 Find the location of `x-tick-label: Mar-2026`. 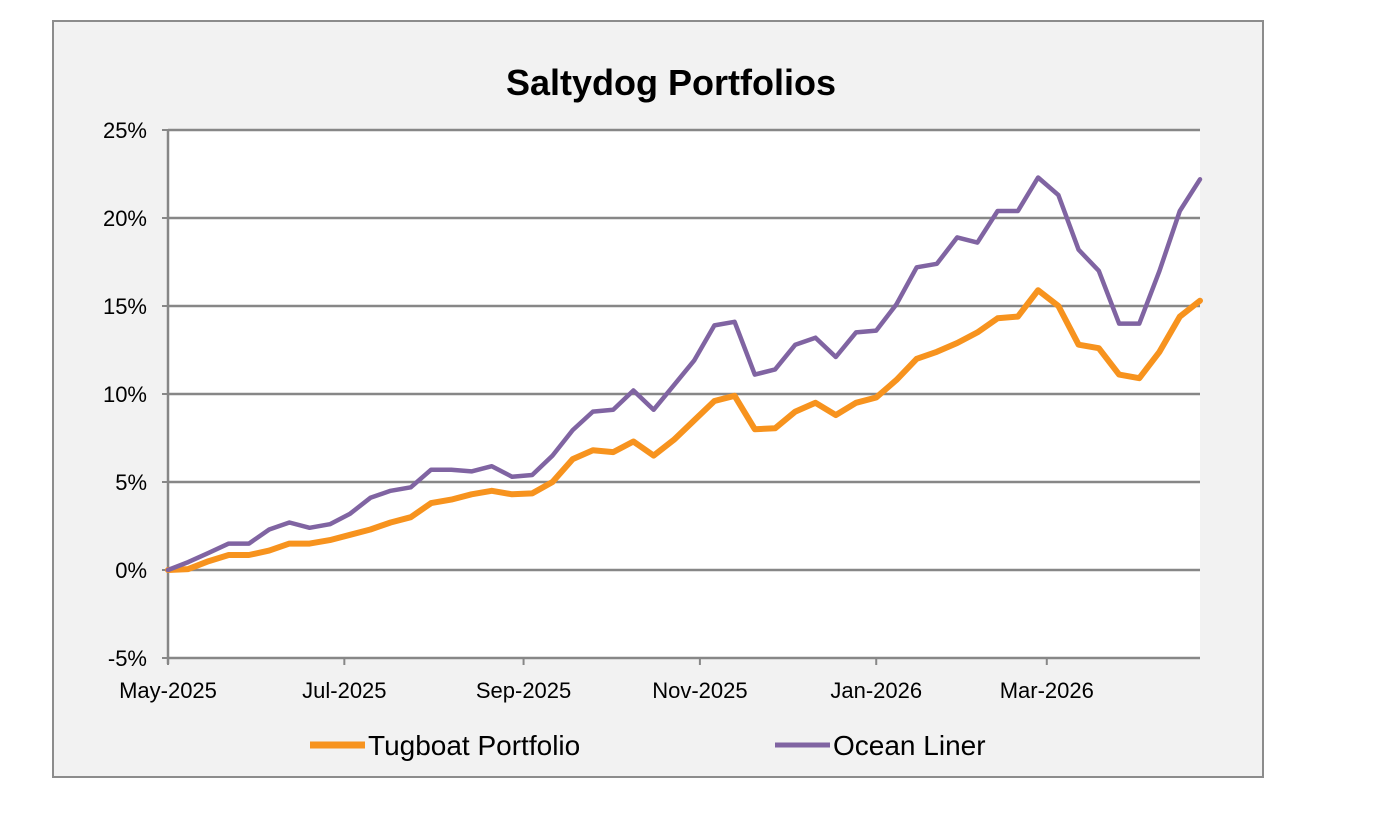

x-tick-label: Mar-2026 is located at coordinates (1047, 690).